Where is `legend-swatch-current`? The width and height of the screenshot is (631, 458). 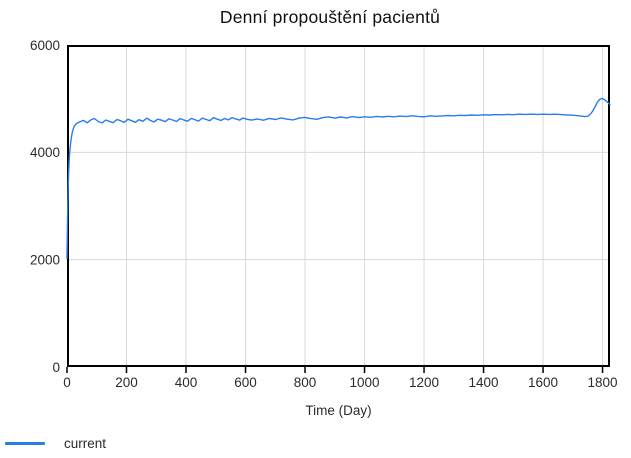
legend-swatch-current is located at coordinates (25, 443).